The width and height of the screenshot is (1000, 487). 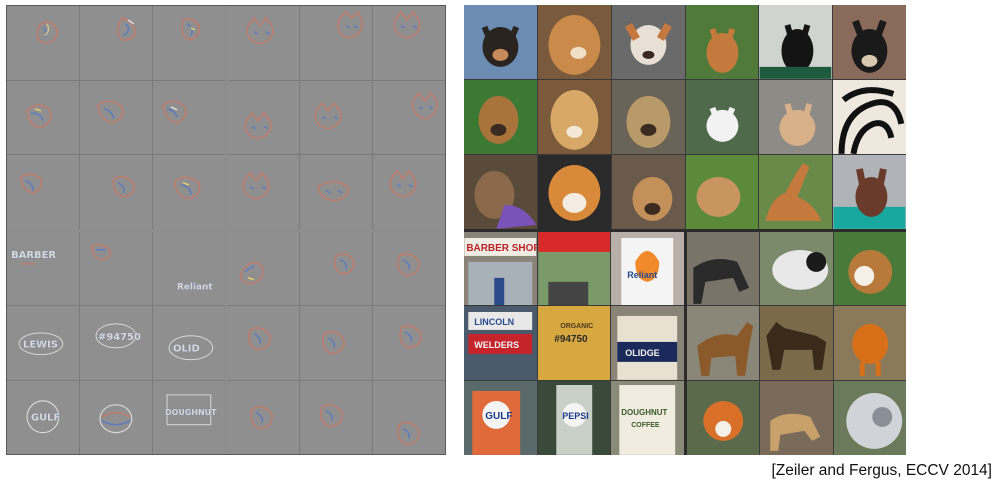 I want to click on feature-visualization-cell: BARBER, so click(x=43, y=268).